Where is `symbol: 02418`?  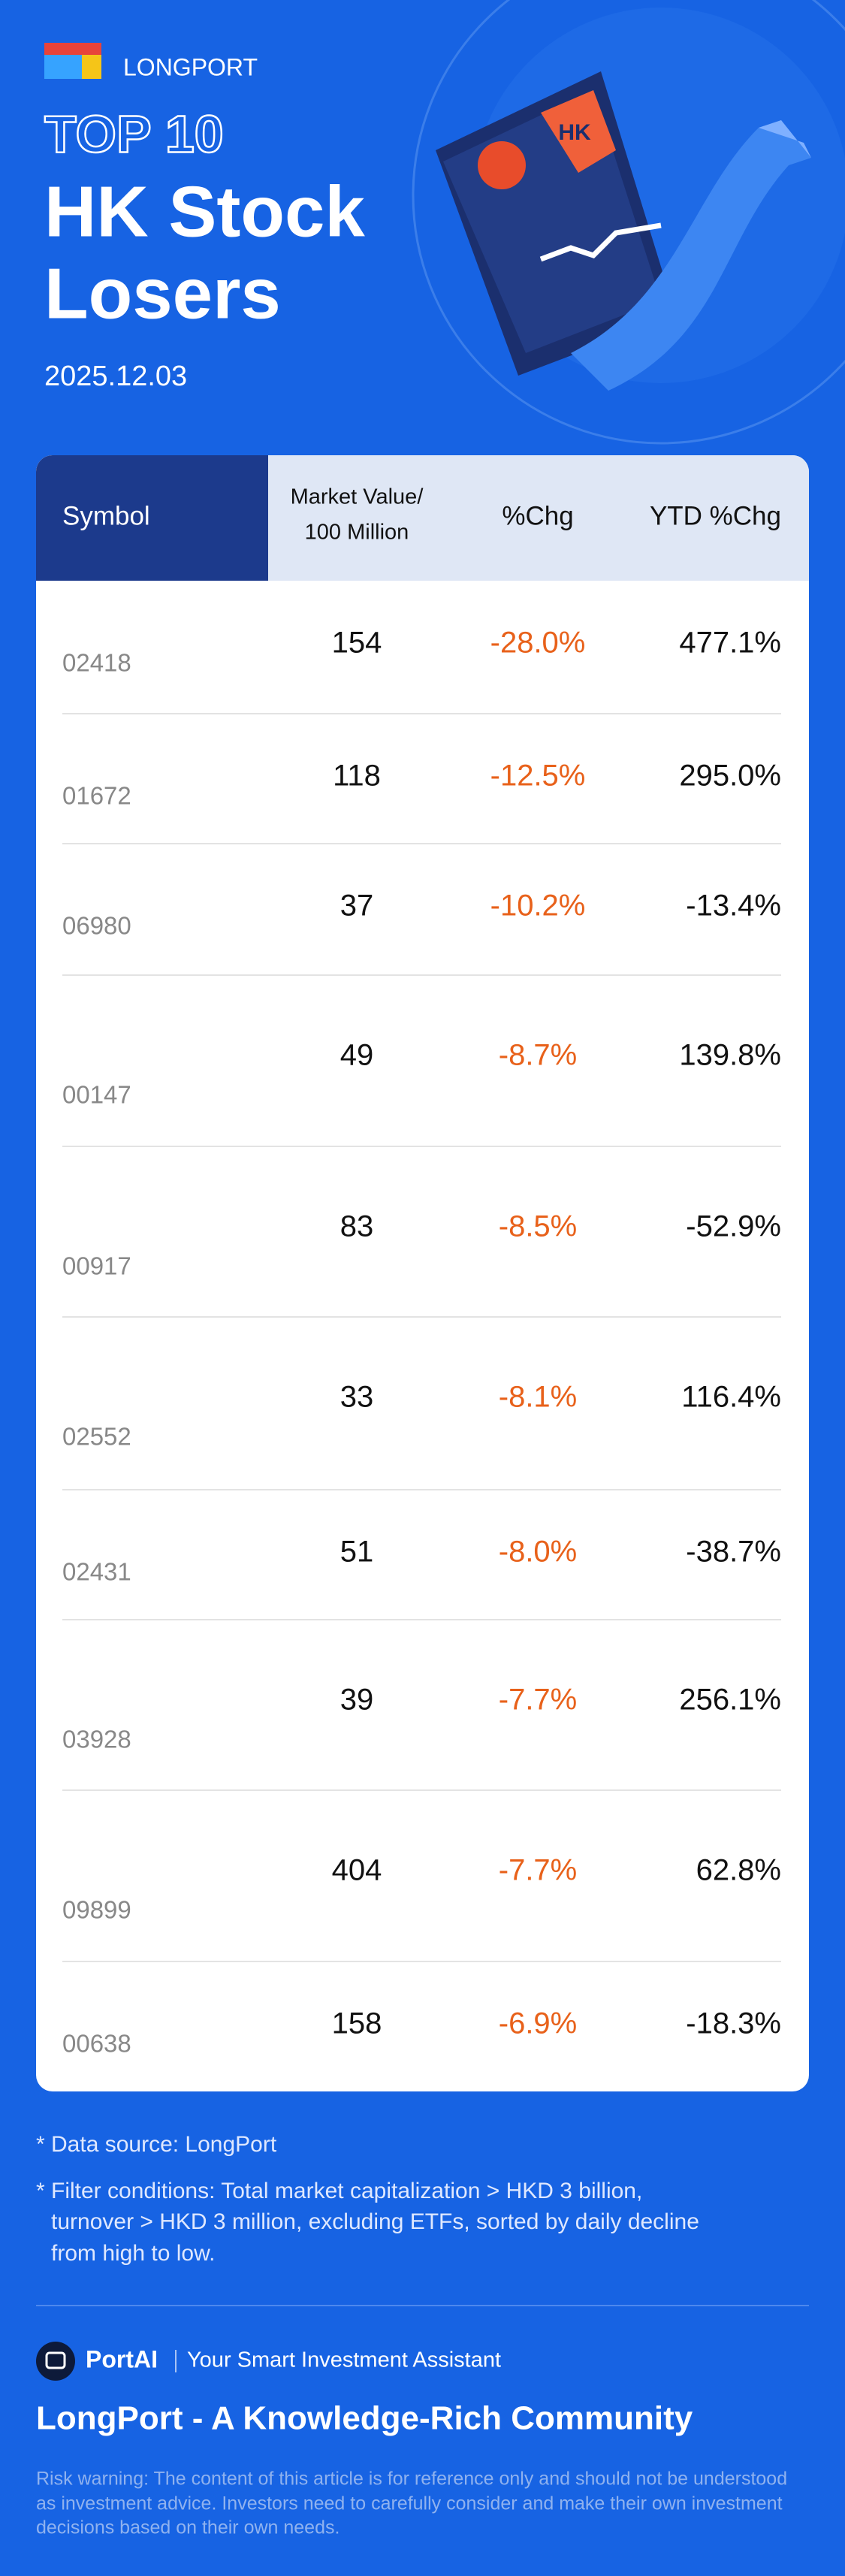
symbol: 02418 is located at coordinates (96, 663).